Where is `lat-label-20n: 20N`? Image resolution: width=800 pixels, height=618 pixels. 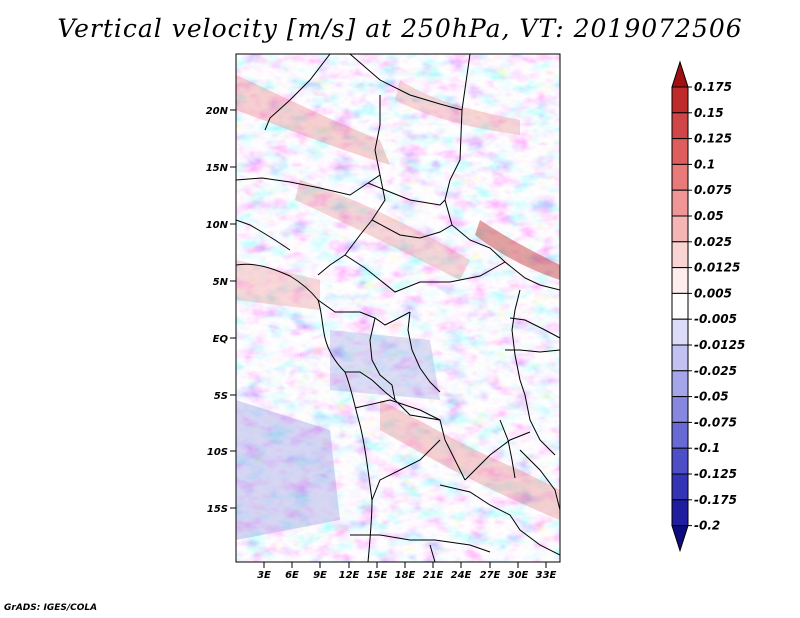
lat-label-20n: 20N is located at coordinates (217, 111).